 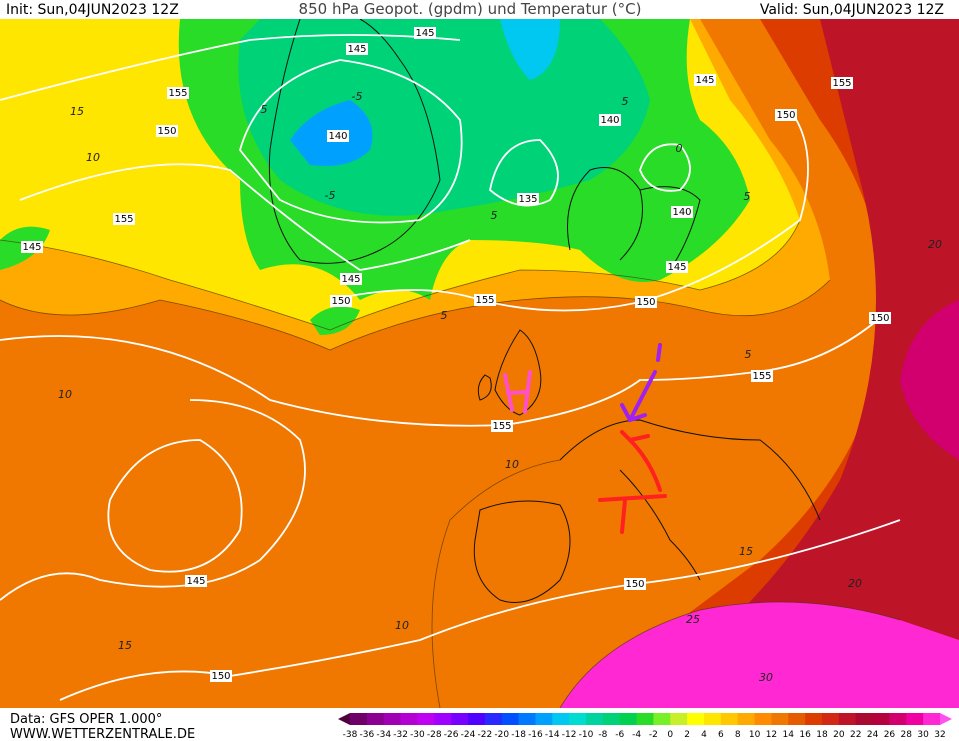 I want to click on legend-label: -34, so click(x=383, y=735).